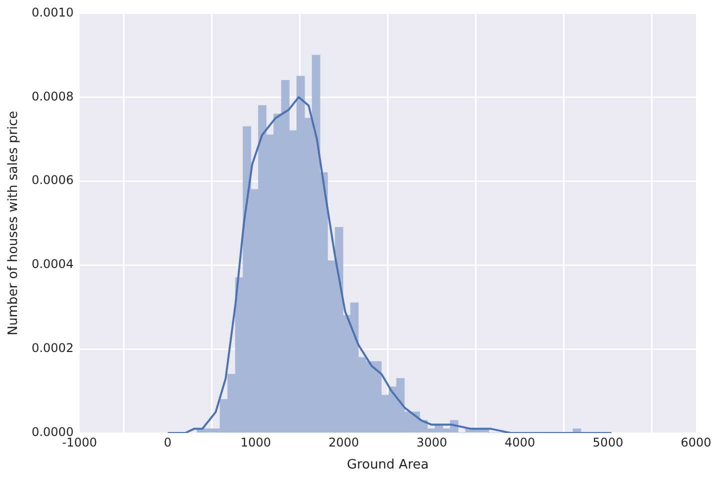 This screenshot has width=716, height=479. I want to click on y-tick-label: 0.0004, so click(53, 264).